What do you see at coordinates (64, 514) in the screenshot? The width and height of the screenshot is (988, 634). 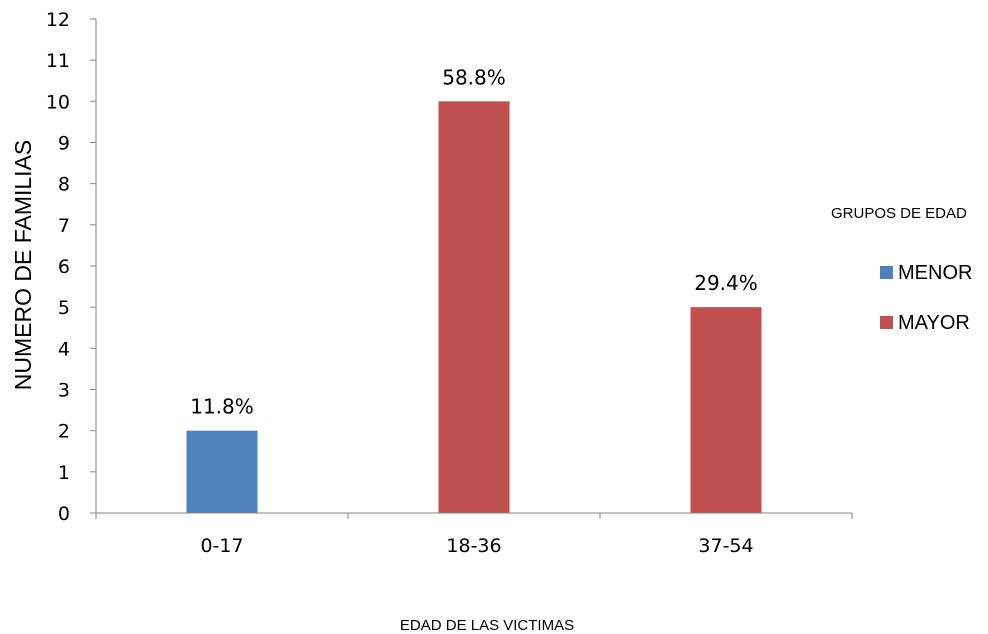 I see `y-tick-label: 0` at bounding box center [64, 514].